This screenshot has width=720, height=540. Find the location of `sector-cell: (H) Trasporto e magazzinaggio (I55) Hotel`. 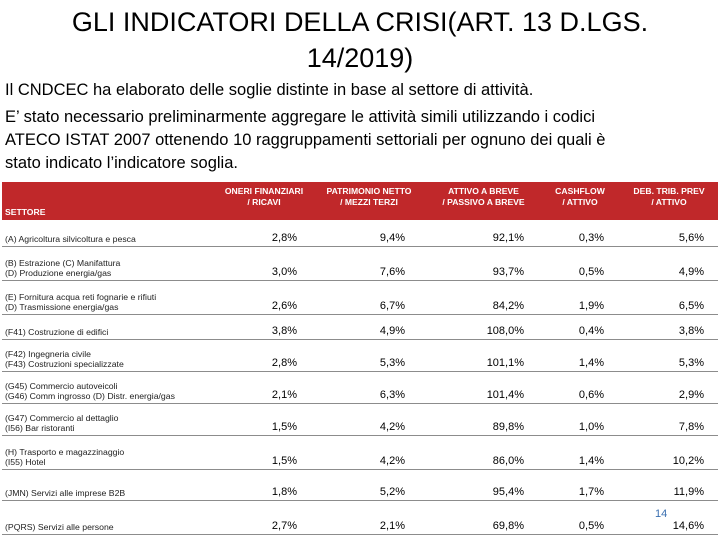

sector-cell: (H) Trasporto e magazzinaggio (I55) Hotel is located at coordinates (109, 452).